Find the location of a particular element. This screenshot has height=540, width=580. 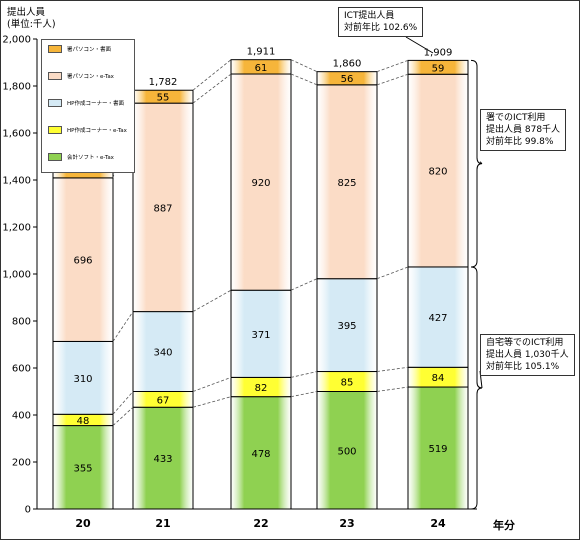

legend-item: 署パソコン・書面 is located at coordinates (79, 49).